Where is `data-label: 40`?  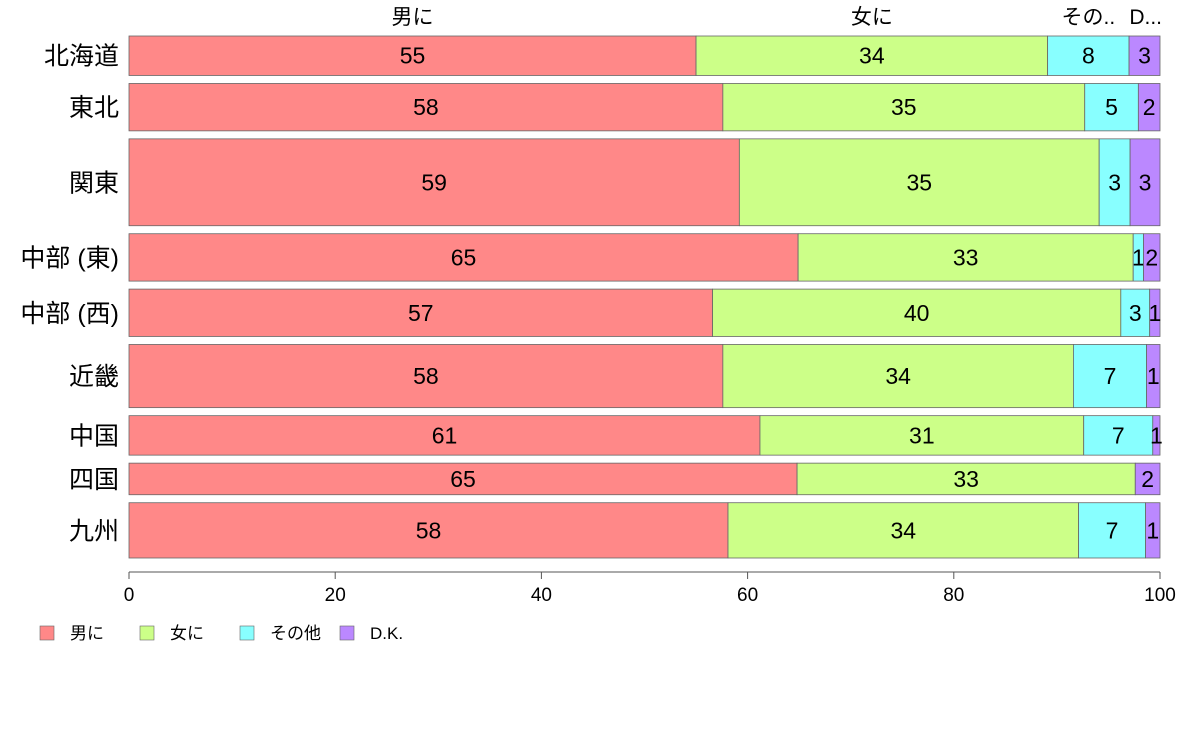
data-label: 40 is located at coordinates (917, 313).